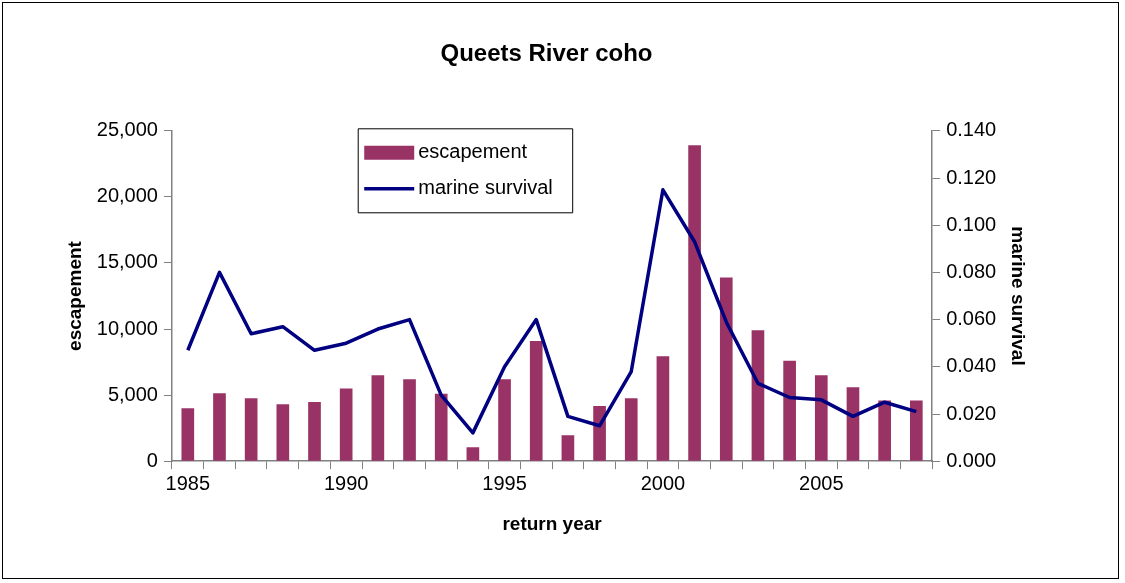  I want to click on y2-tick-label: 0.040, so click(971, 365).